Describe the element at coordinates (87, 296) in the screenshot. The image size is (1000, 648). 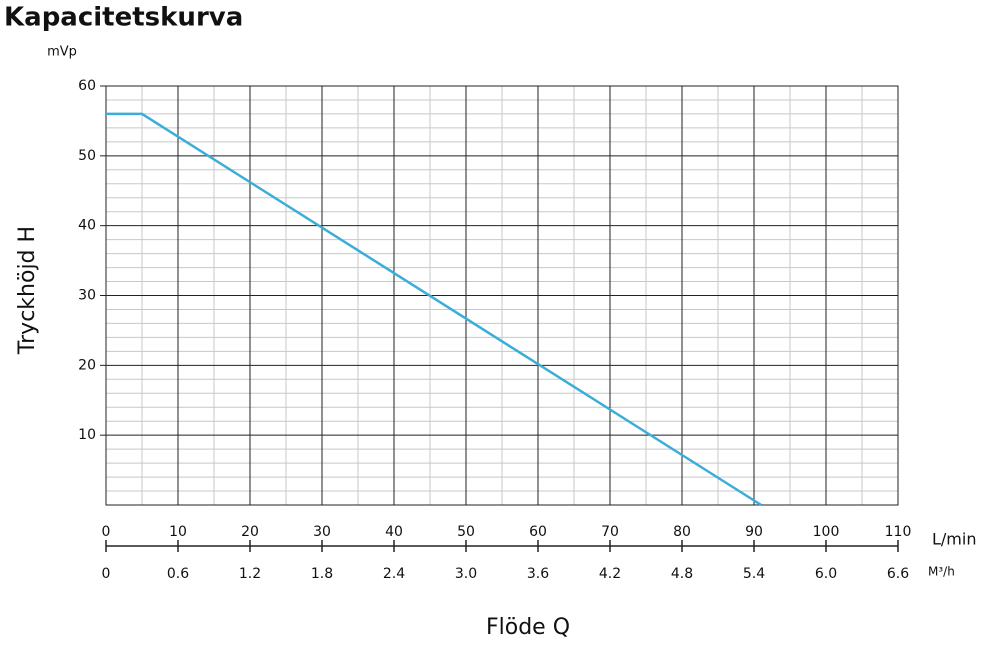
I see `y-tick-label: 30` at that location.